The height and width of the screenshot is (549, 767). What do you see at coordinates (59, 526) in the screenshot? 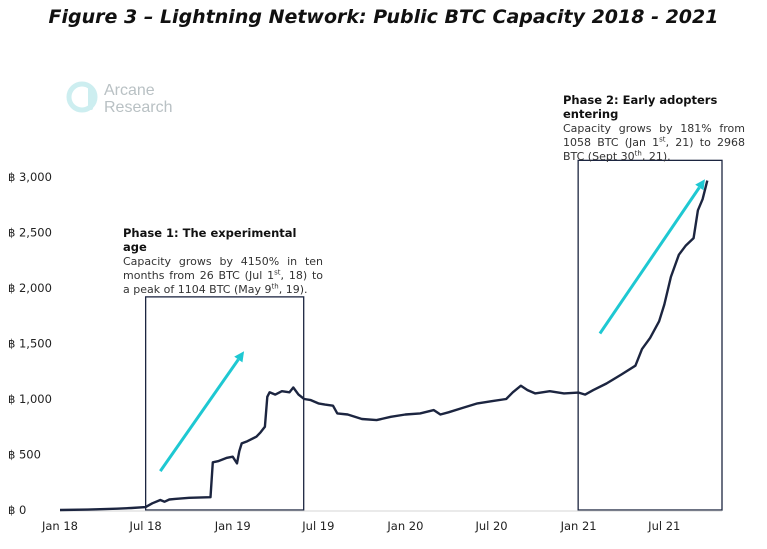
I see `x-tick-label: Jan 18` at bounding box center [59, 526].